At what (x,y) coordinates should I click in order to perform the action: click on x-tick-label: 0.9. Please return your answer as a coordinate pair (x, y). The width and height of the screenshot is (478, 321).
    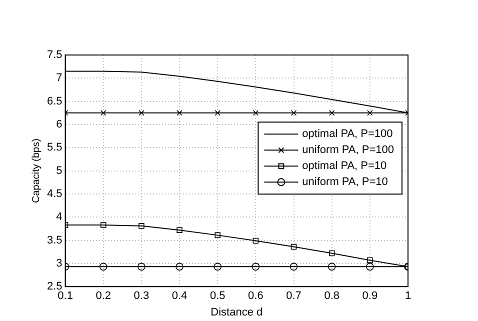
    Looking at the image, I should click on (370, 296).